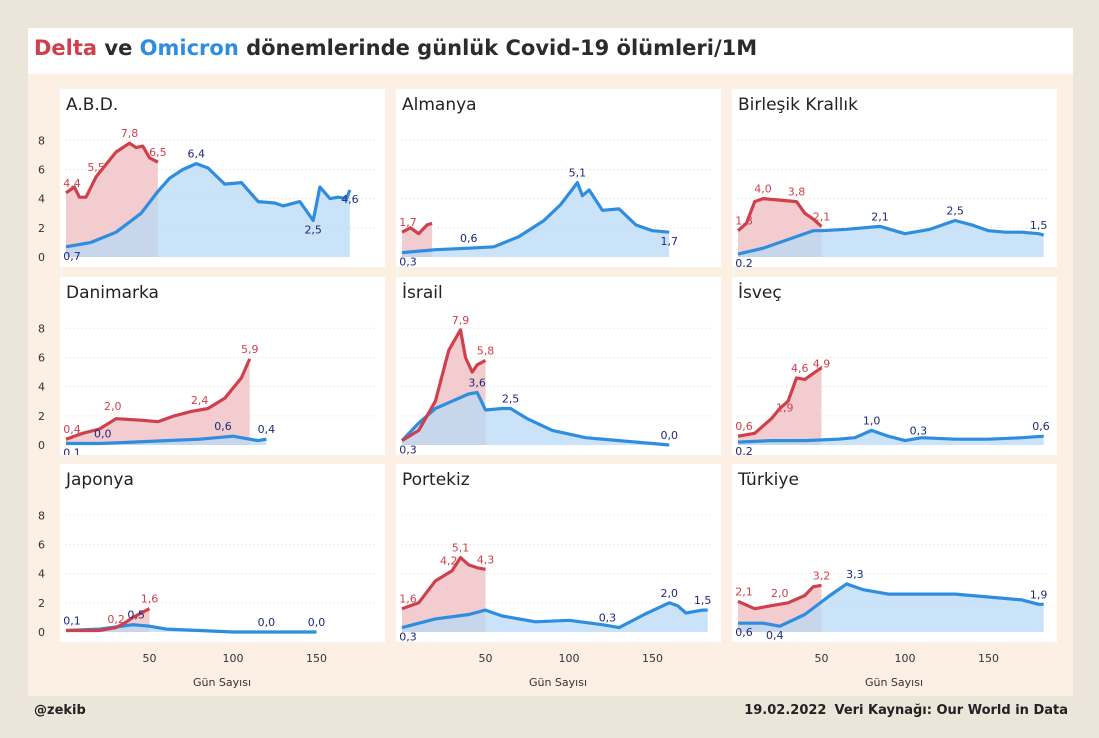  I want to click on omicron-data-label: 1,0, so click(872, 420).